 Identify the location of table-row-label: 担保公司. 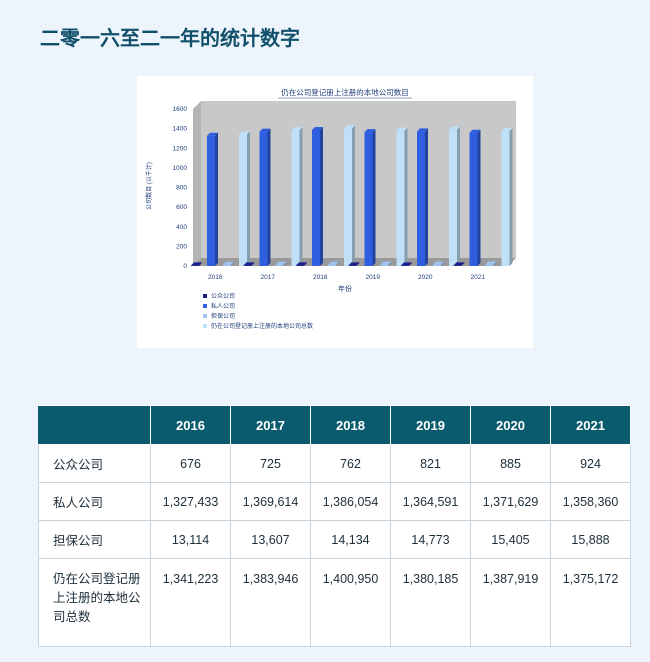
(94, 539).